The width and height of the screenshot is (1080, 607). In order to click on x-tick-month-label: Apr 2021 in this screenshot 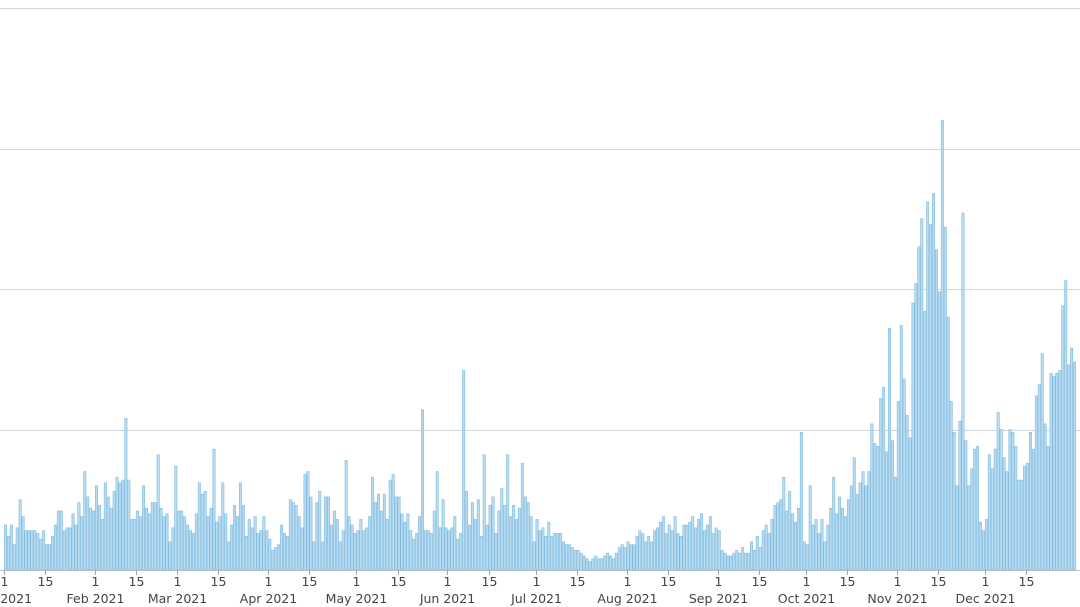, I will do `click(268, 598)`.